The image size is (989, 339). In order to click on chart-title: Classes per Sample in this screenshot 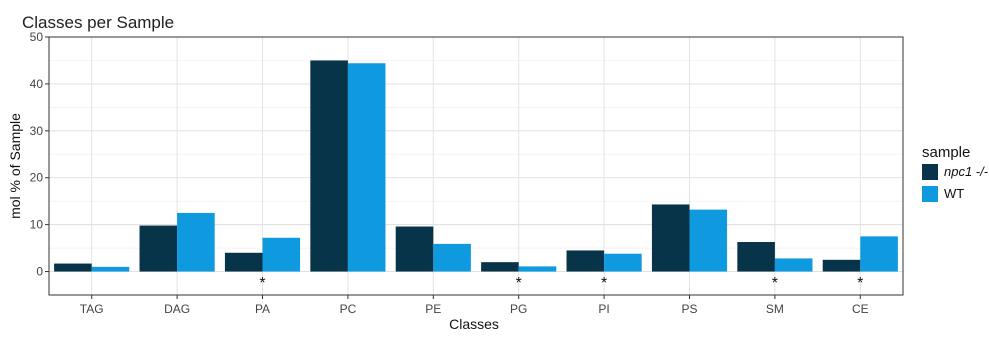, I will do `click(98, 22)`.